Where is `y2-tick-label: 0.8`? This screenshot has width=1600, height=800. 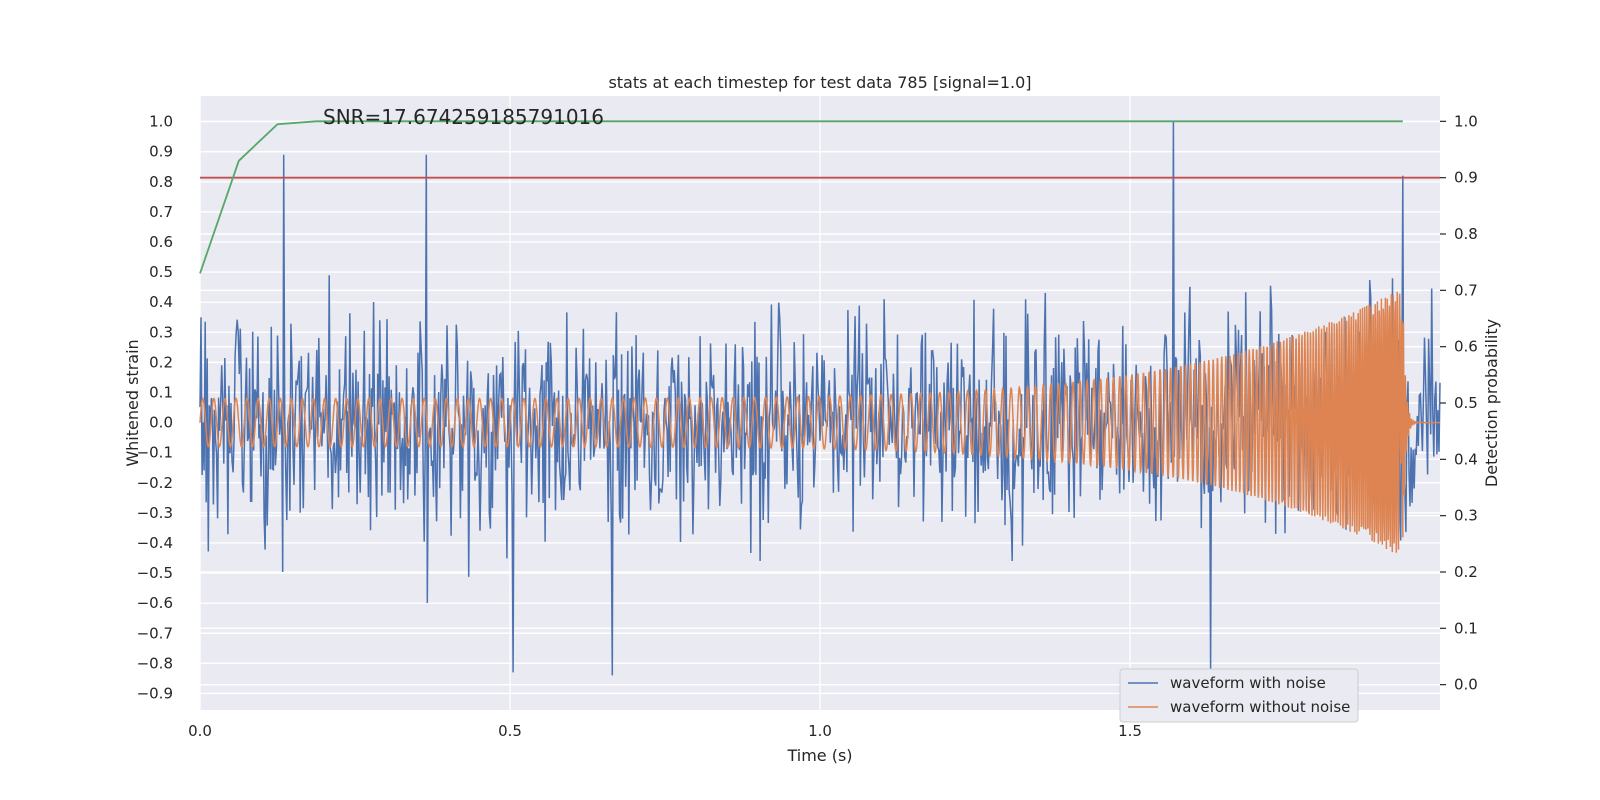 y2-tick-label: 0.8 is located at coordinates (1466, 234).